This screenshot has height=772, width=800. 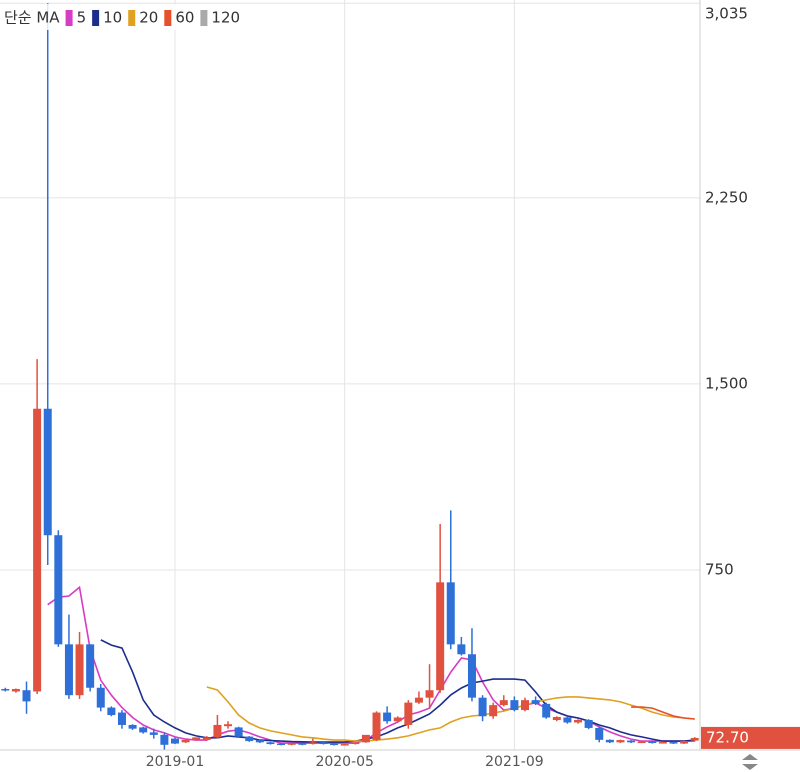 I want to click on scroll-up, so click(x=750, y=757).